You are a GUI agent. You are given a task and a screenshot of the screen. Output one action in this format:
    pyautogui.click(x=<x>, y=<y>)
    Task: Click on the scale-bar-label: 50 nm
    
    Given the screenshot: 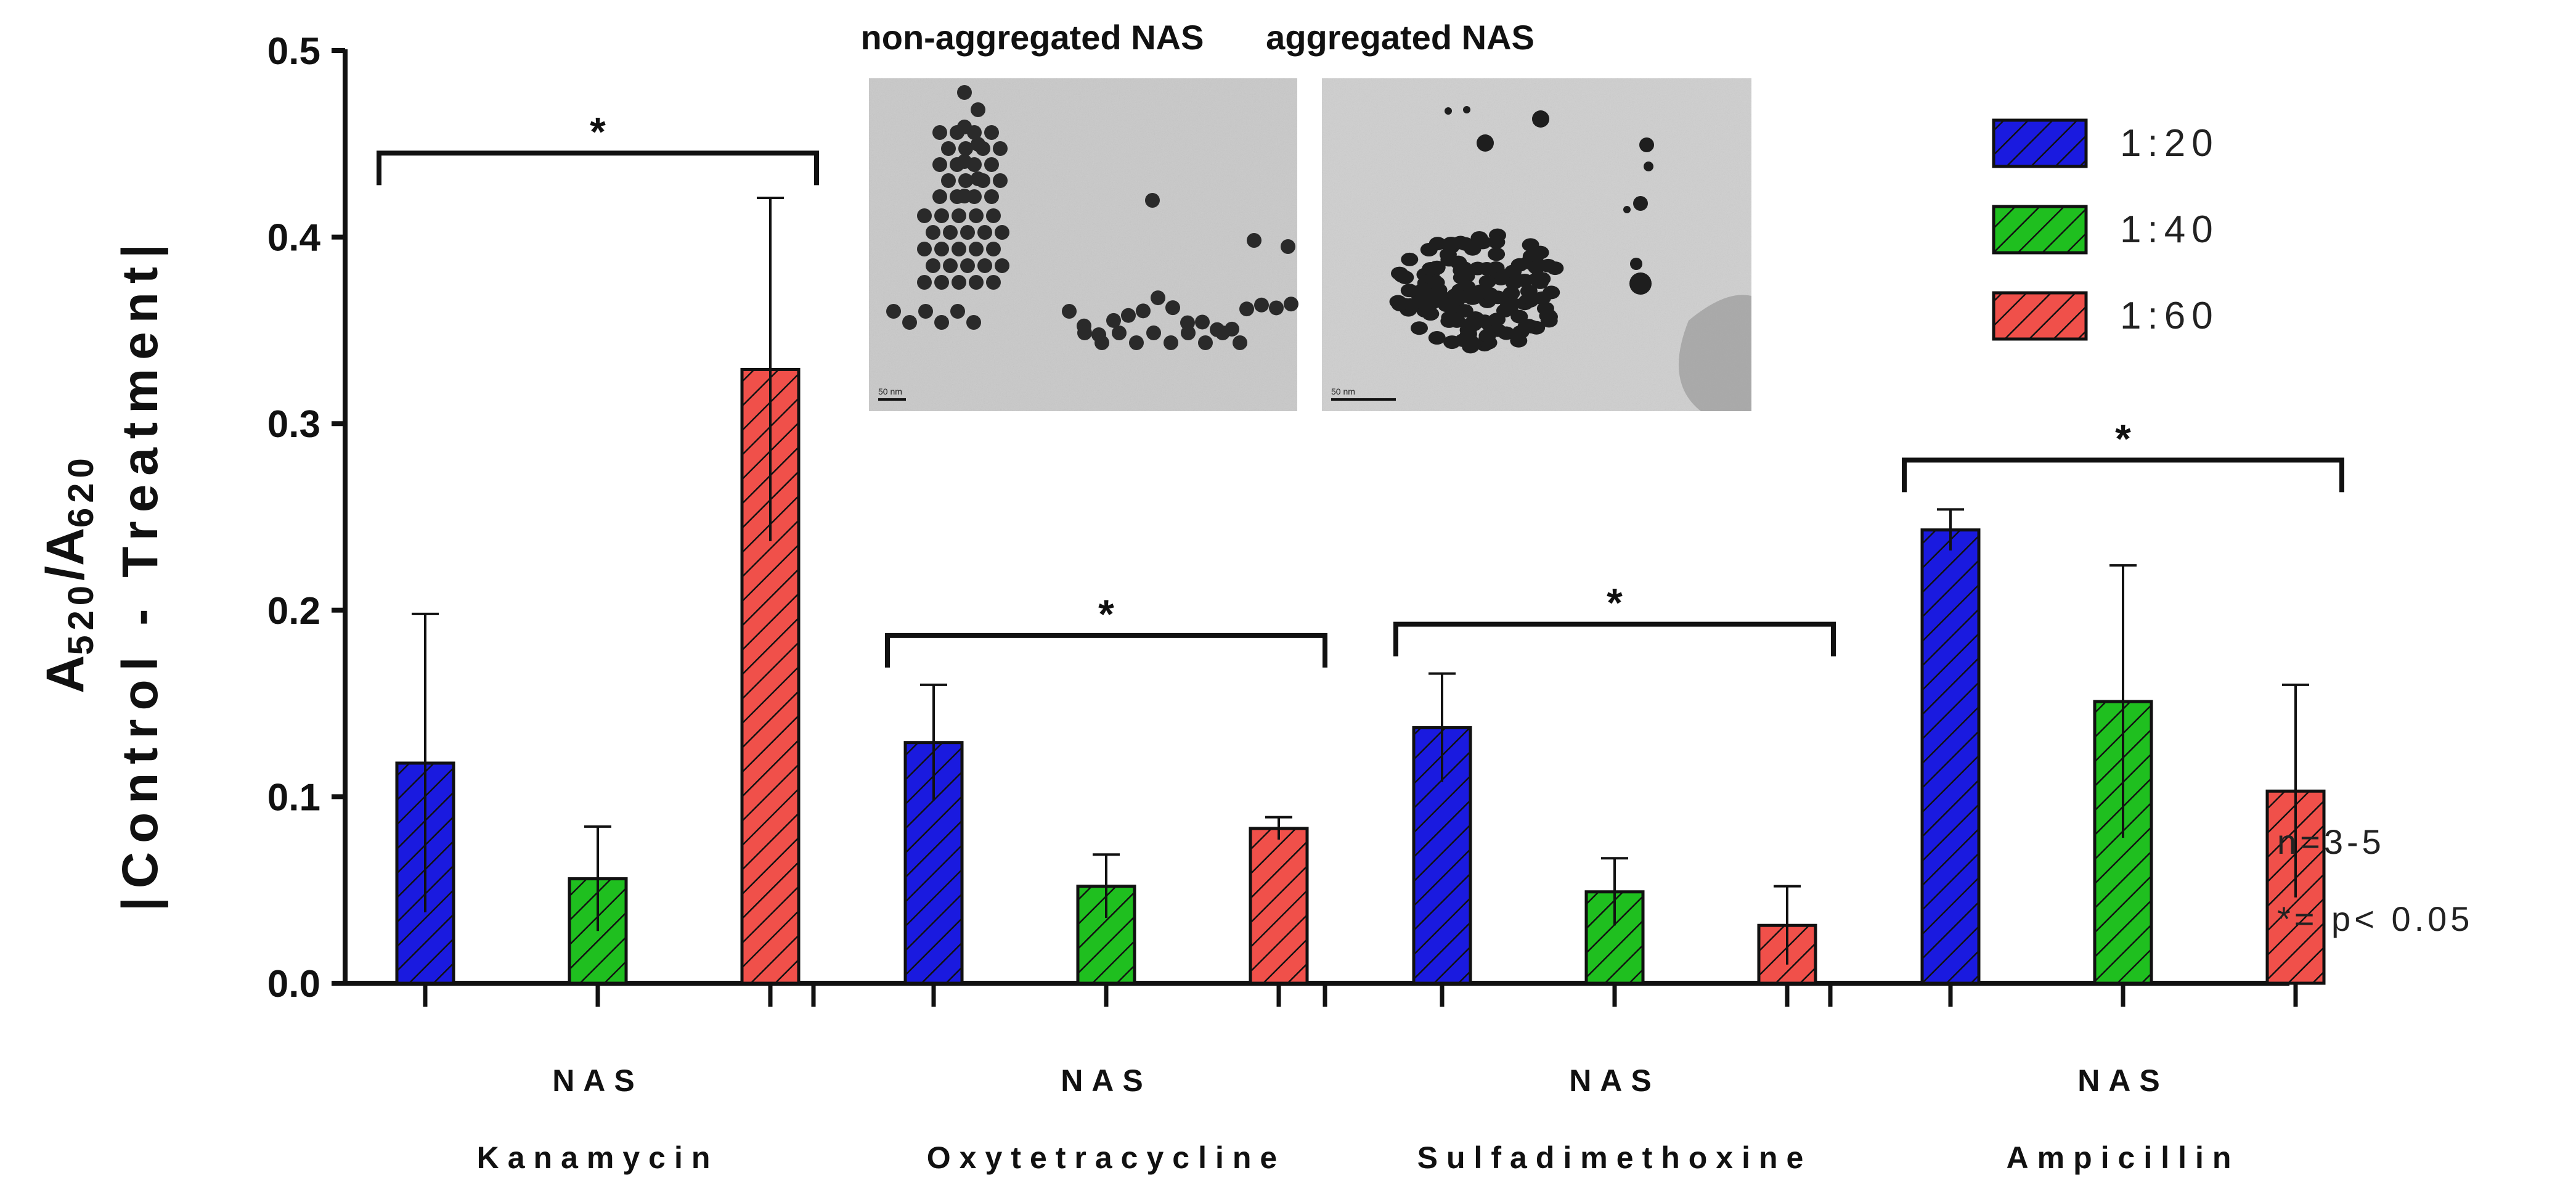 What is the action you would take?
    pyautogui.click(x=890, y=391)
    